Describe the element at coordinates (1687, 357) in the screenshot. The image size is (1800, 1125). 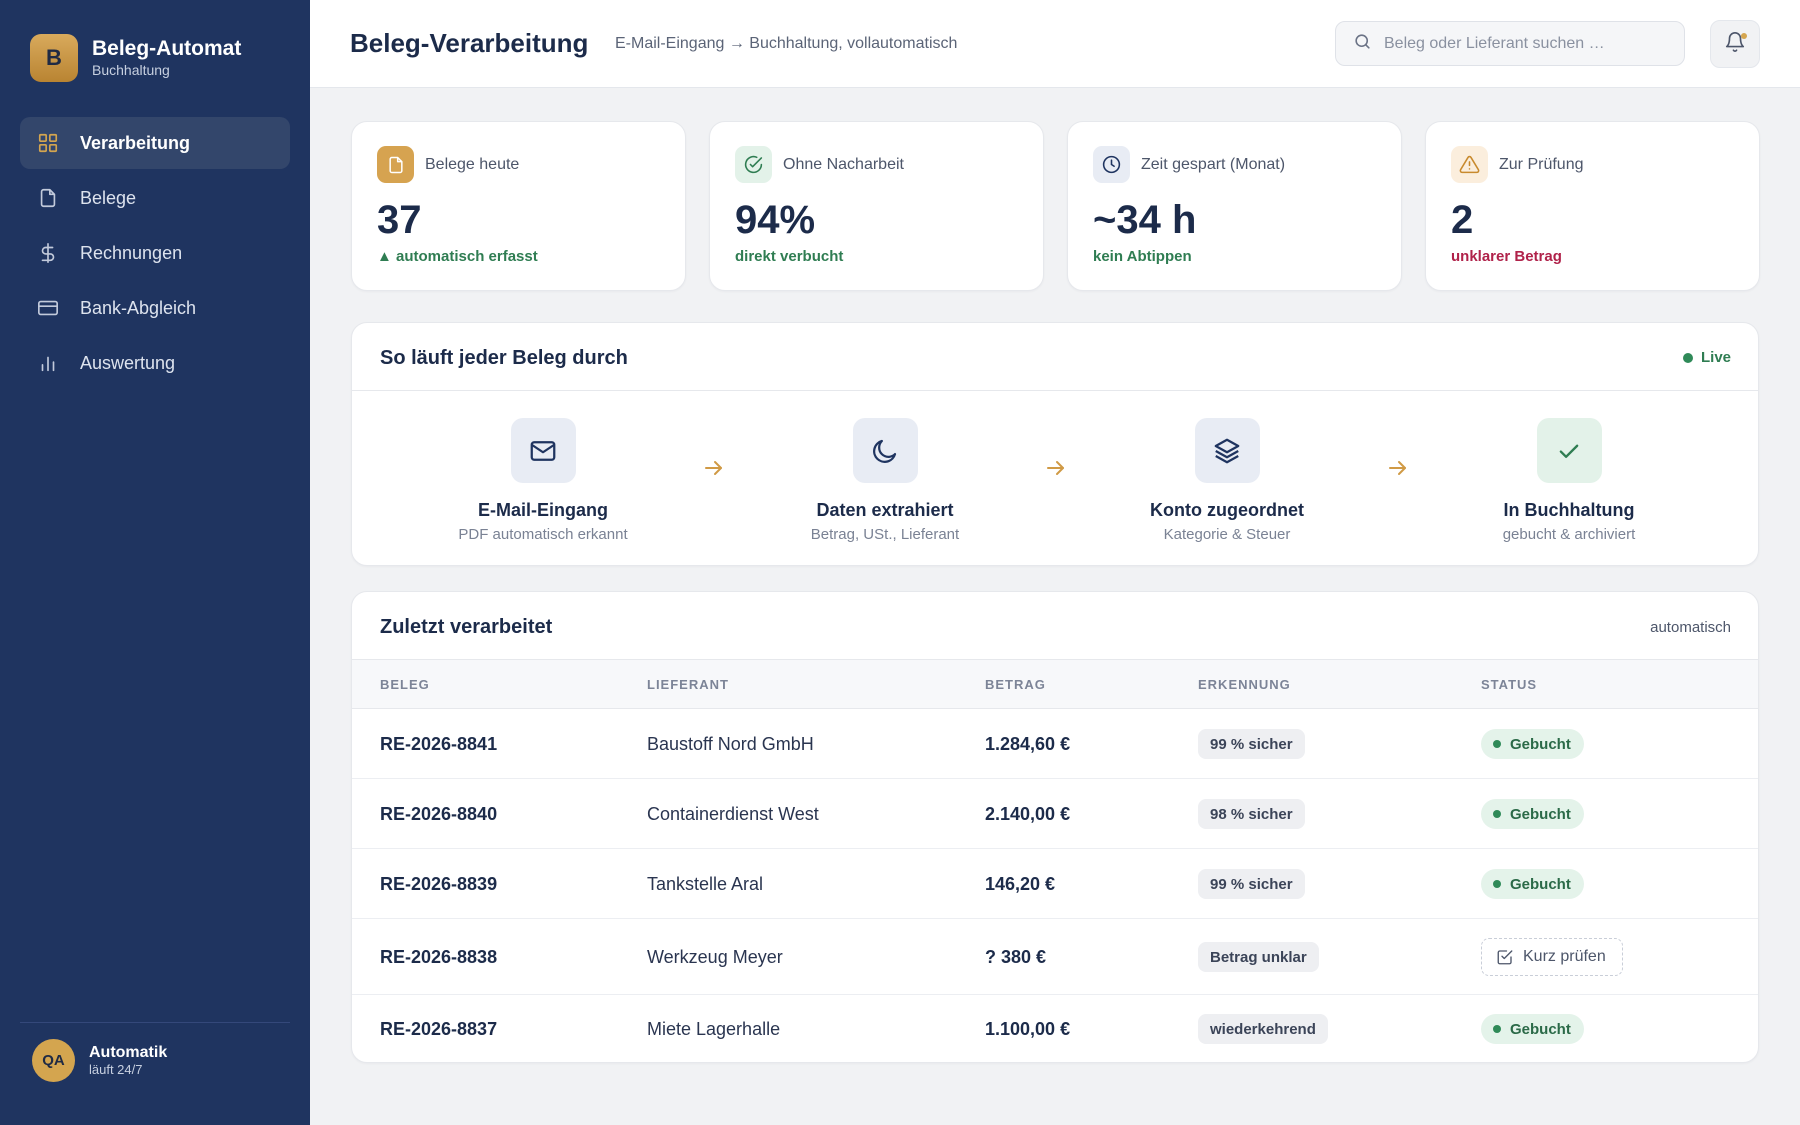
I see `live-dot` at that location.